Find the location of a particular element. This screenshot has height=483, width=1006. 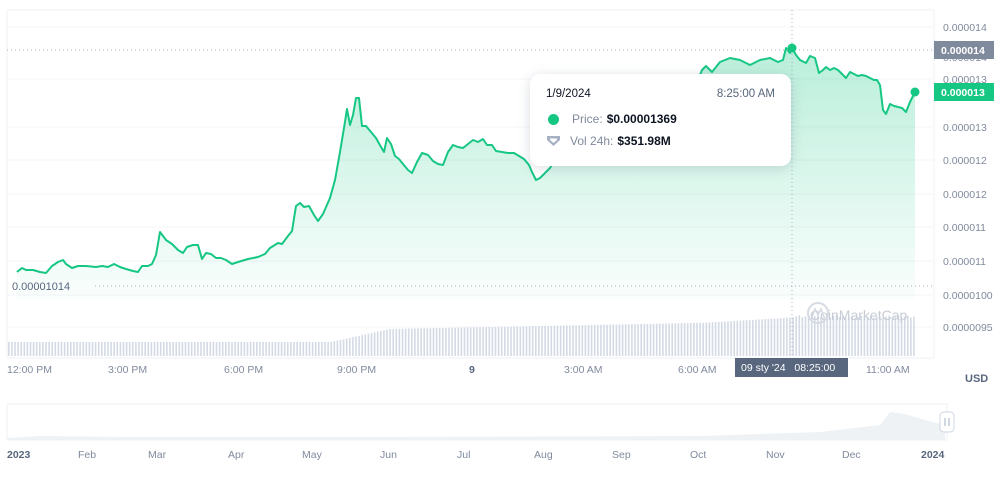

range-navigator is located at coordinates (480, 422).